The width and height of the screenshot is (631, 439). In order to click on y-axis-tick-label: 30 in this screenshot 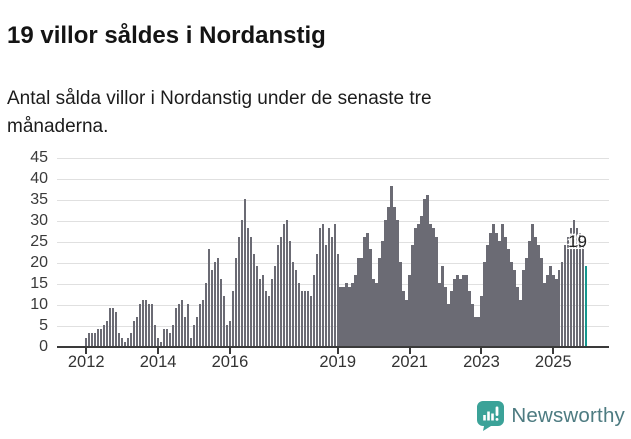, I will do `click(39, 220)`.